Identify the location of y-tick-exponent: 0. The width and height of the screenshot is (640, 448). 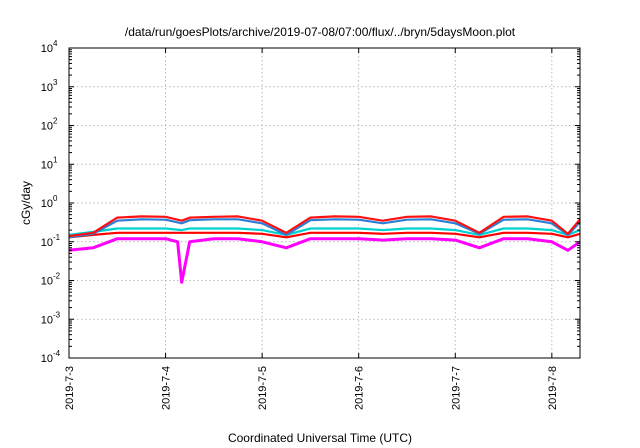
(55, 198).